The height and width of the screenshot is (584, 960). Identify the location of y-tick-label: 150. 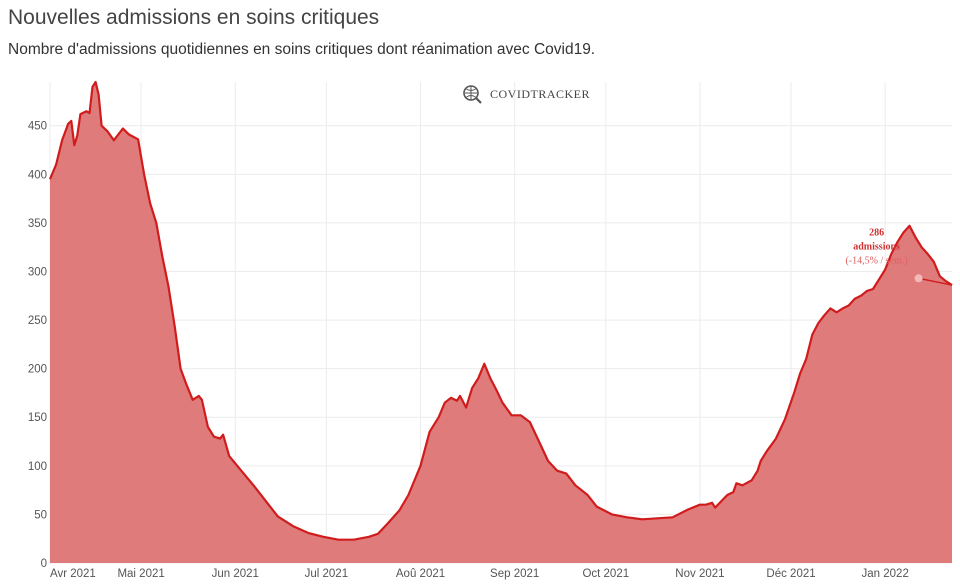
(37, 418).